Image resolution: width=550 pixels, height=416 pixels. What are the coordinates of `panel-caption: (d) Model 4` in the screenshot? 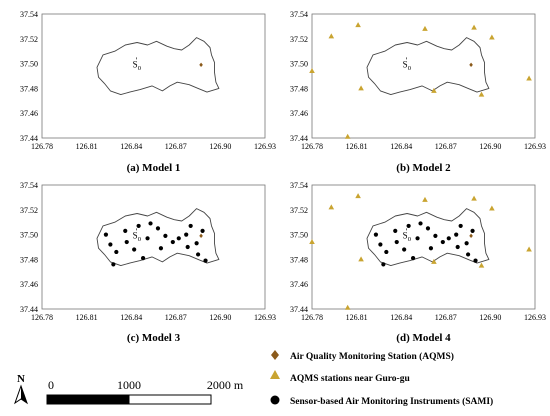 It's located at (423, 338).